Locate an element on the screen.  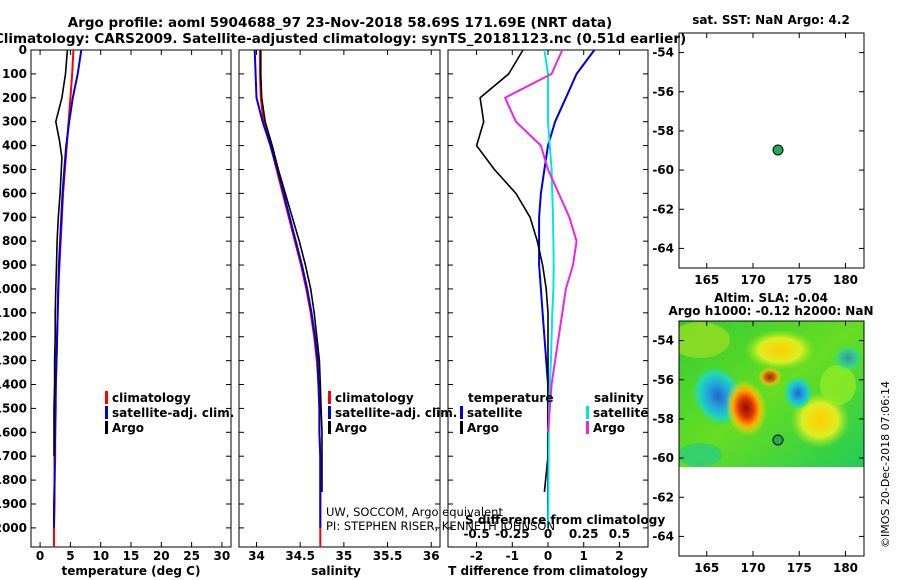
legend-label-temp-argo: Argo is located at coordinates (483, 428).